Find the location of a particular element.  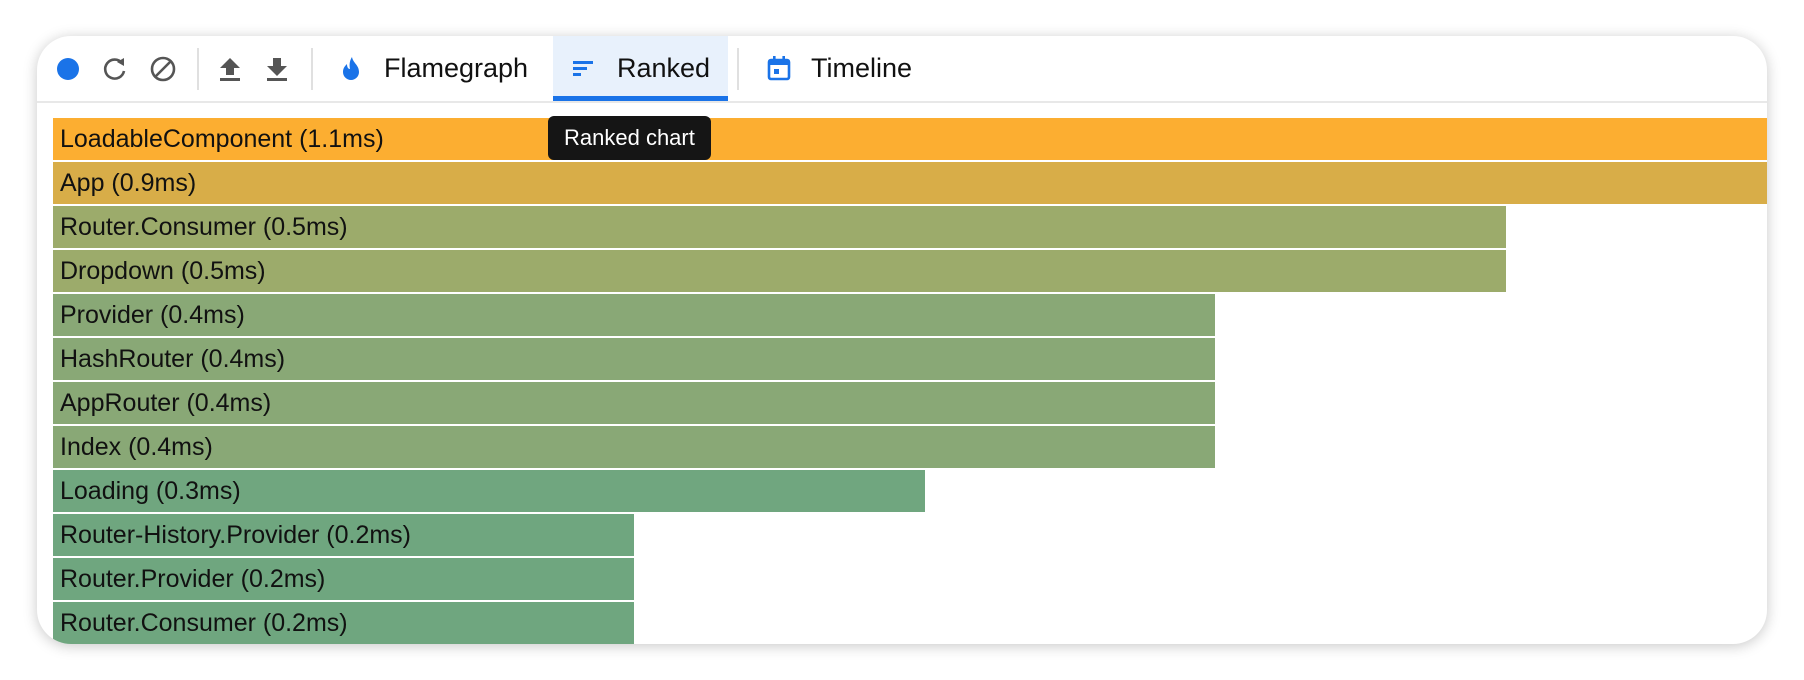

upload-button is located at coordinates (230, 69).